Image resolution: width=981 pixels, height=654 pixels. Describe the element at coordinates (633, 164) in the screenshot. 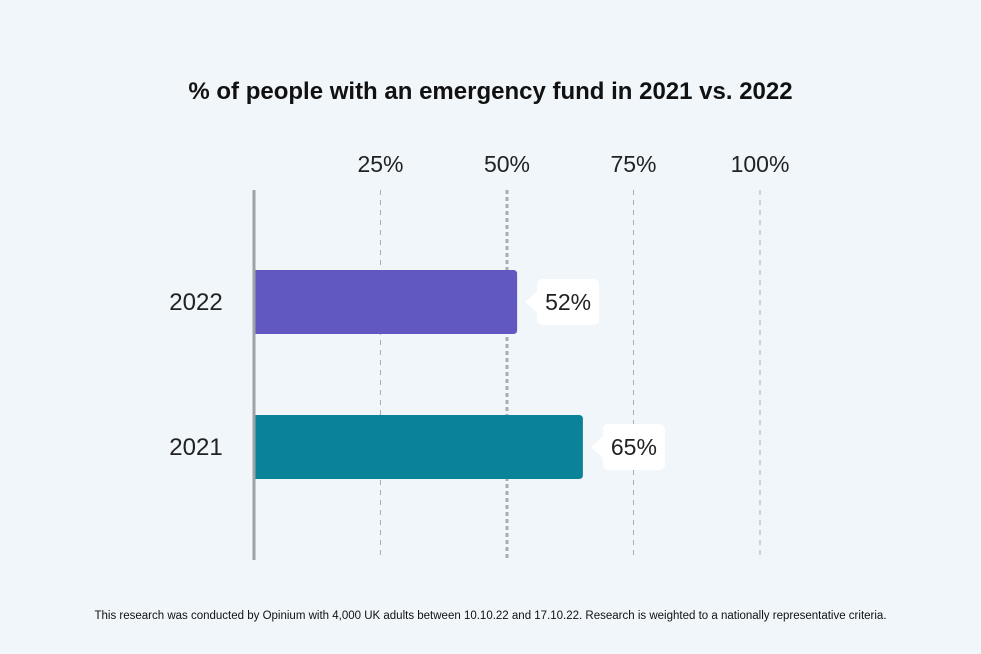

I see `x-tick-label: 75%` at that location.